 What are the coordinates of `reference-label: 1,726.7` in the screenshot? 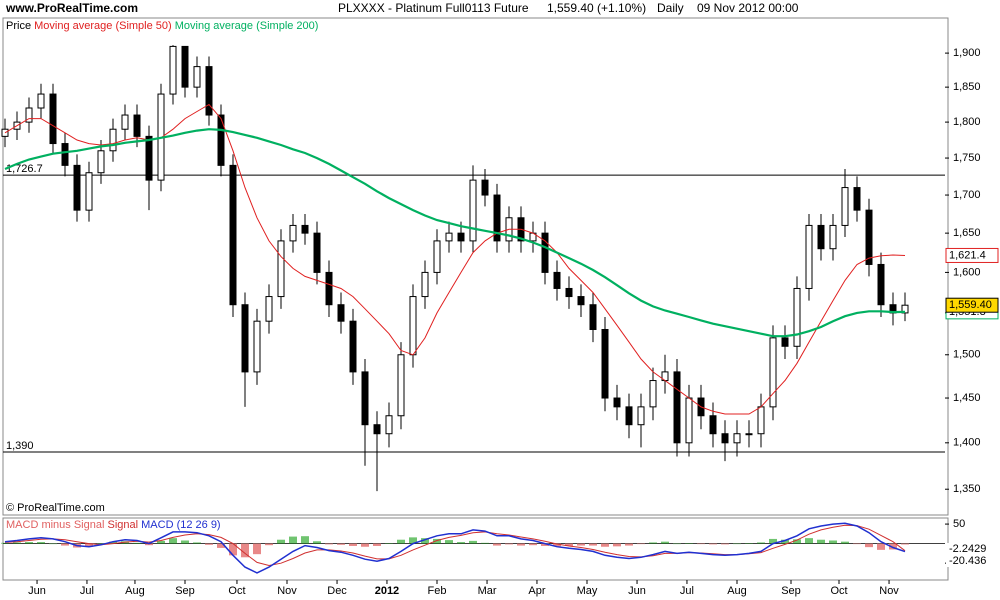 It's located at (24, 169).